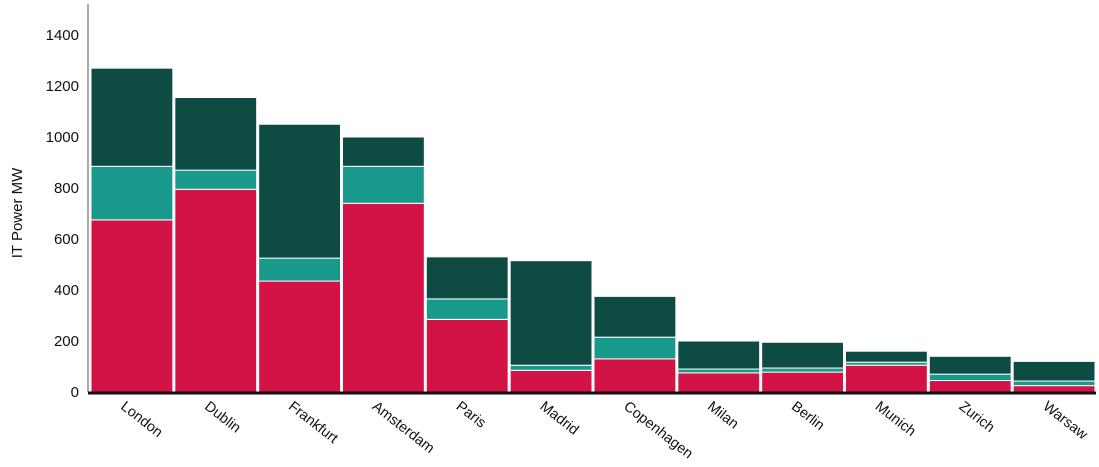  Describe the element at coordinates (1065, 421) in the screenshot. I see `x-tick-label: Warsaw` at that location.